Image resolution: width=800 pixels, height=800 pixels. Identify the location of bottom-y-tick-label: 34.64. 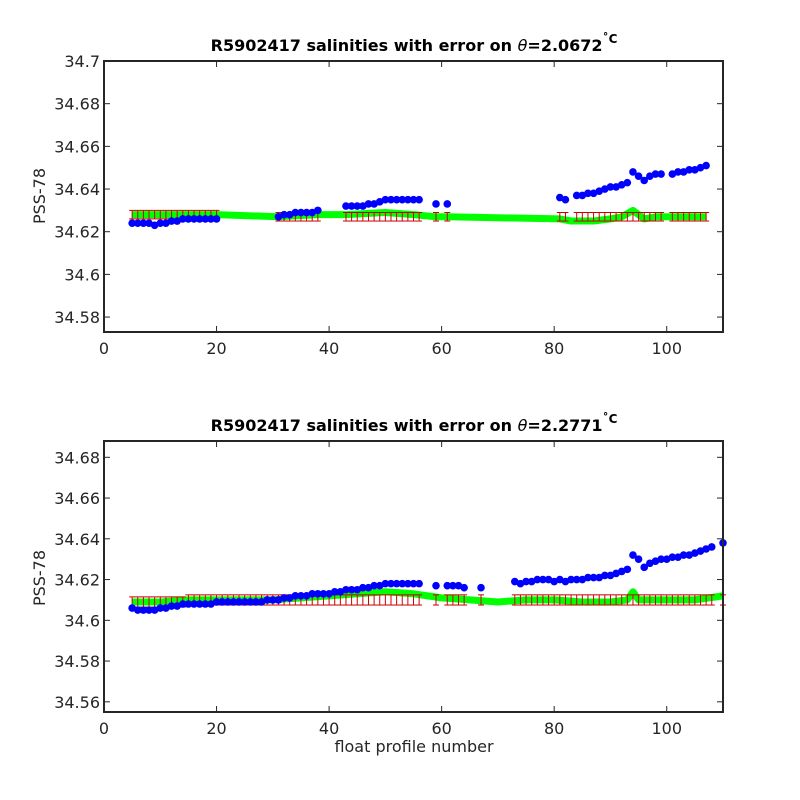
(77, 539).